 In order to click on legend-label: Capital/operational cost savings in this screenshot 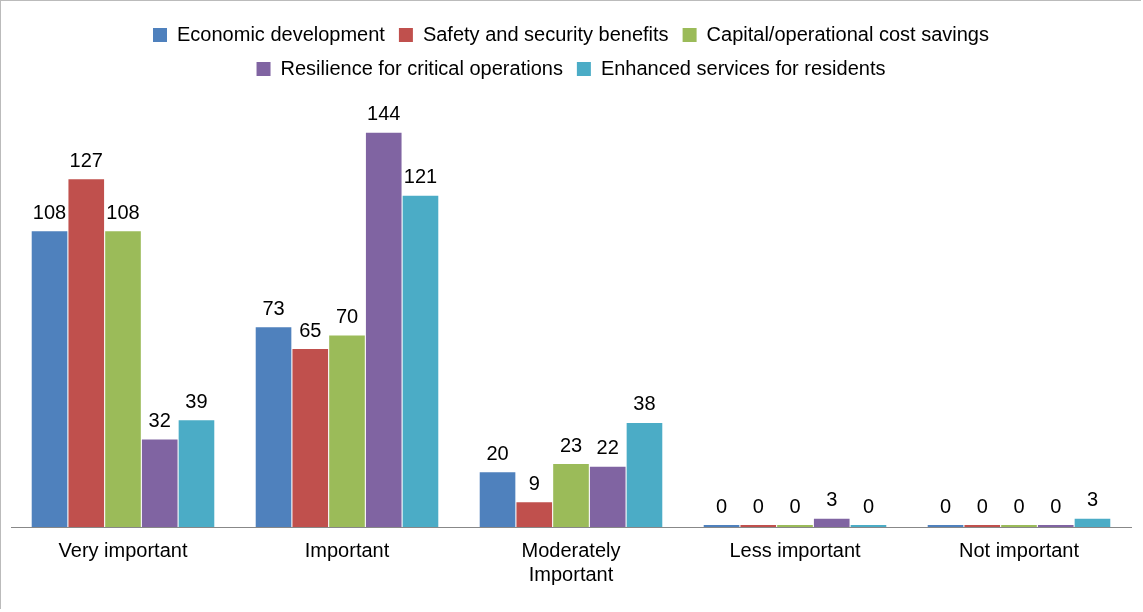, I will do `click(847, 33)`.